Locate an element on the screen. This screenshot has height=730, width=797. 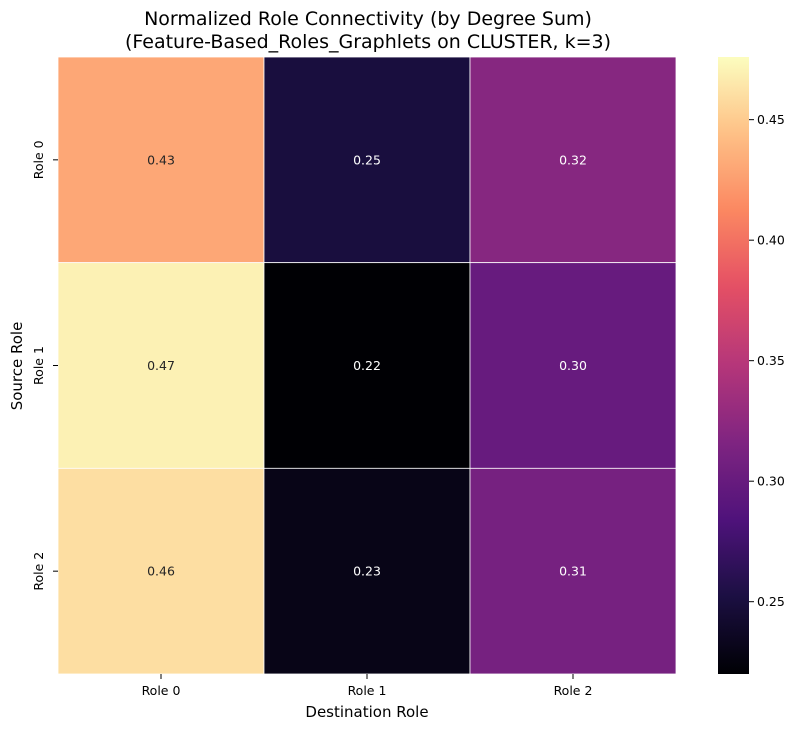
heatmap-cell-label: 0.23 is located at coordinates (367, 571).